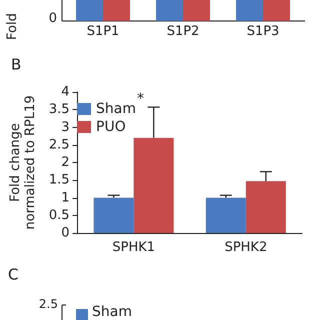 Image resolution: width=320 pixels, height=320 pixels. What do you see at coordinates (65, 233) in the screenshot?
I see `y-tick-label: 0` at bounding box center [65, 233].